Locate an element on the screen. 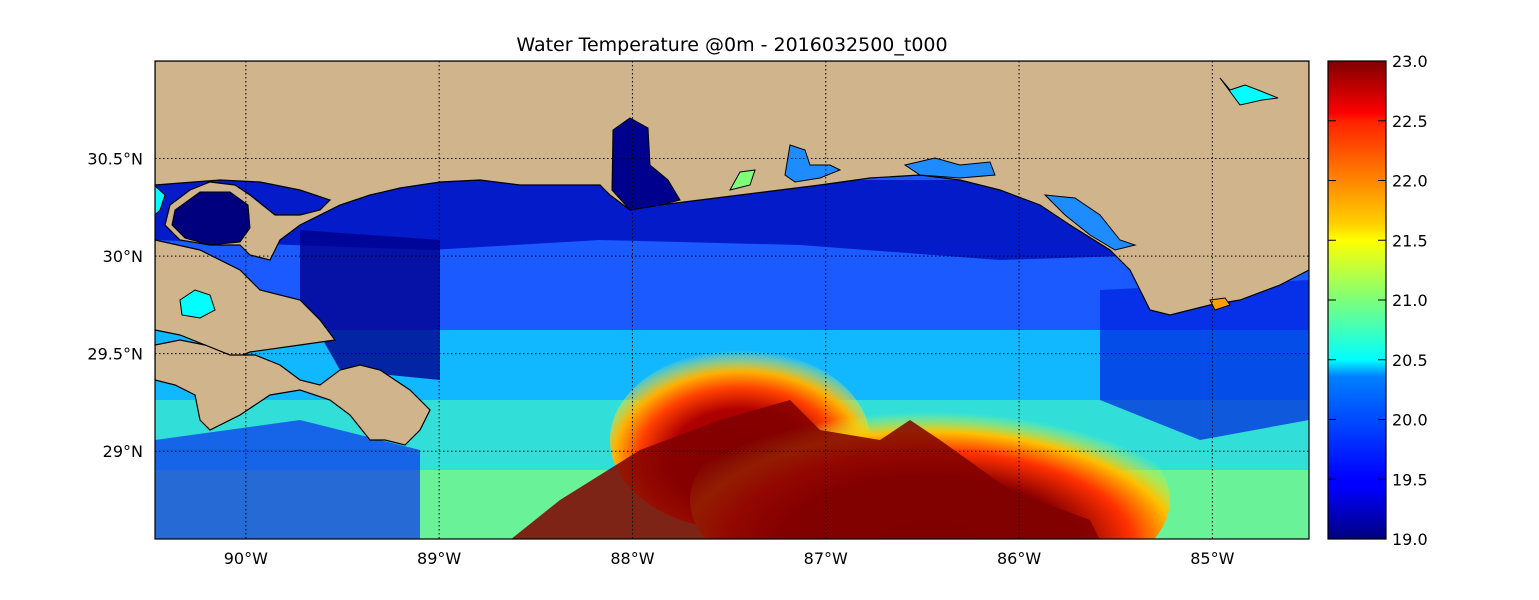  st-andrews-bay is located at coordinates (1090, 222).